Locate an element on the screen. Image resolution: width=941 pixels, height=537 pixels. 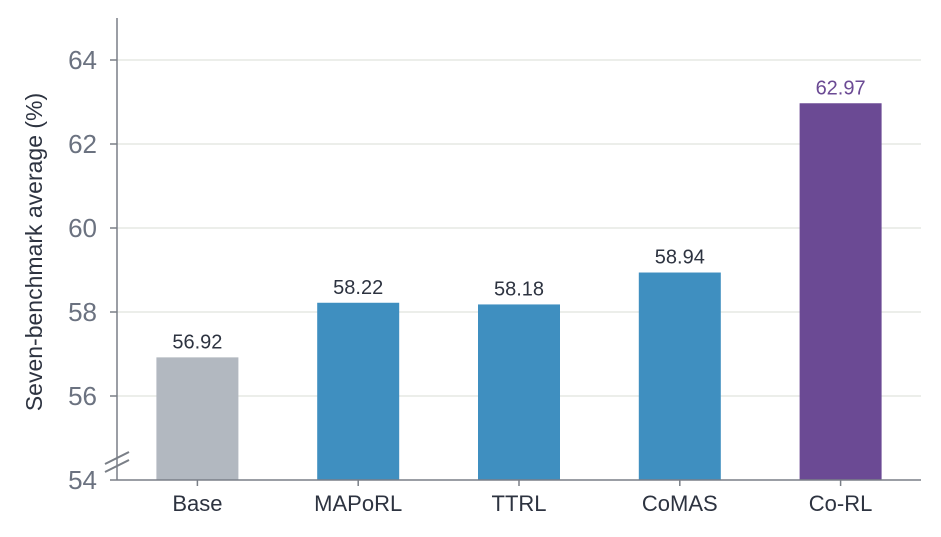
y-tick-label: 62 is located at coordinates (82, 144).